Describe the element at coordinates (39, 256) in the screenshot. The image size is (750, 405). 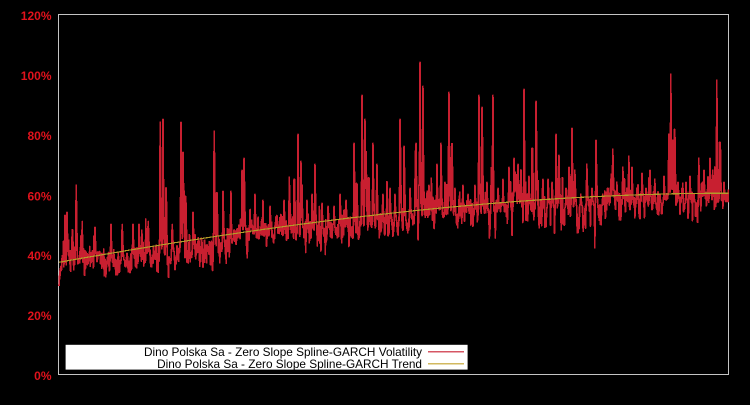
I see `svg-text: 40%` at that location.